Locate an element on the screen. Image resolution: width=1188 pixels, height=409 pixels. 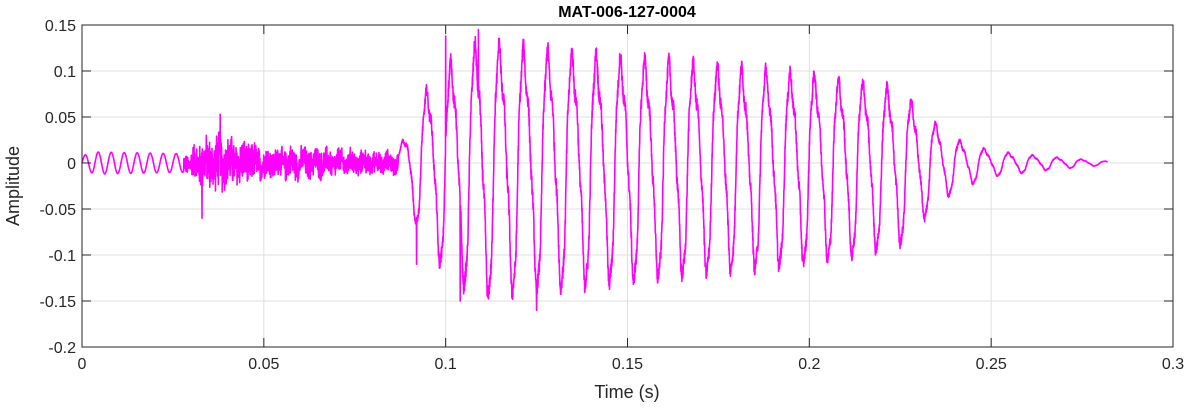
x-tick-label: 0.3 is located at coordinates (1173, 364).